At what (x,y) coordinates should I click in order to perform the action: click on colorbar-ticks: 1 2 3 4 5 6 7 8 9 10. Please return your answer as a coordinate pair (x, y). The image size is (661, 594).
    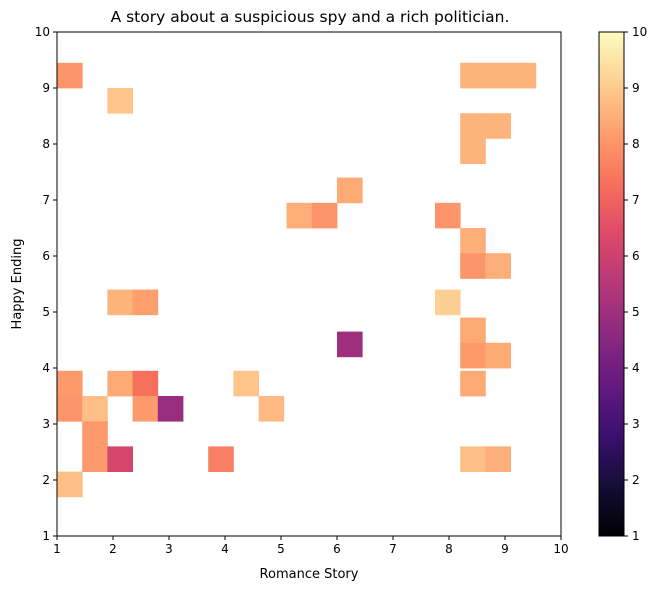
    Looking at the image, I should click on (635, 284).